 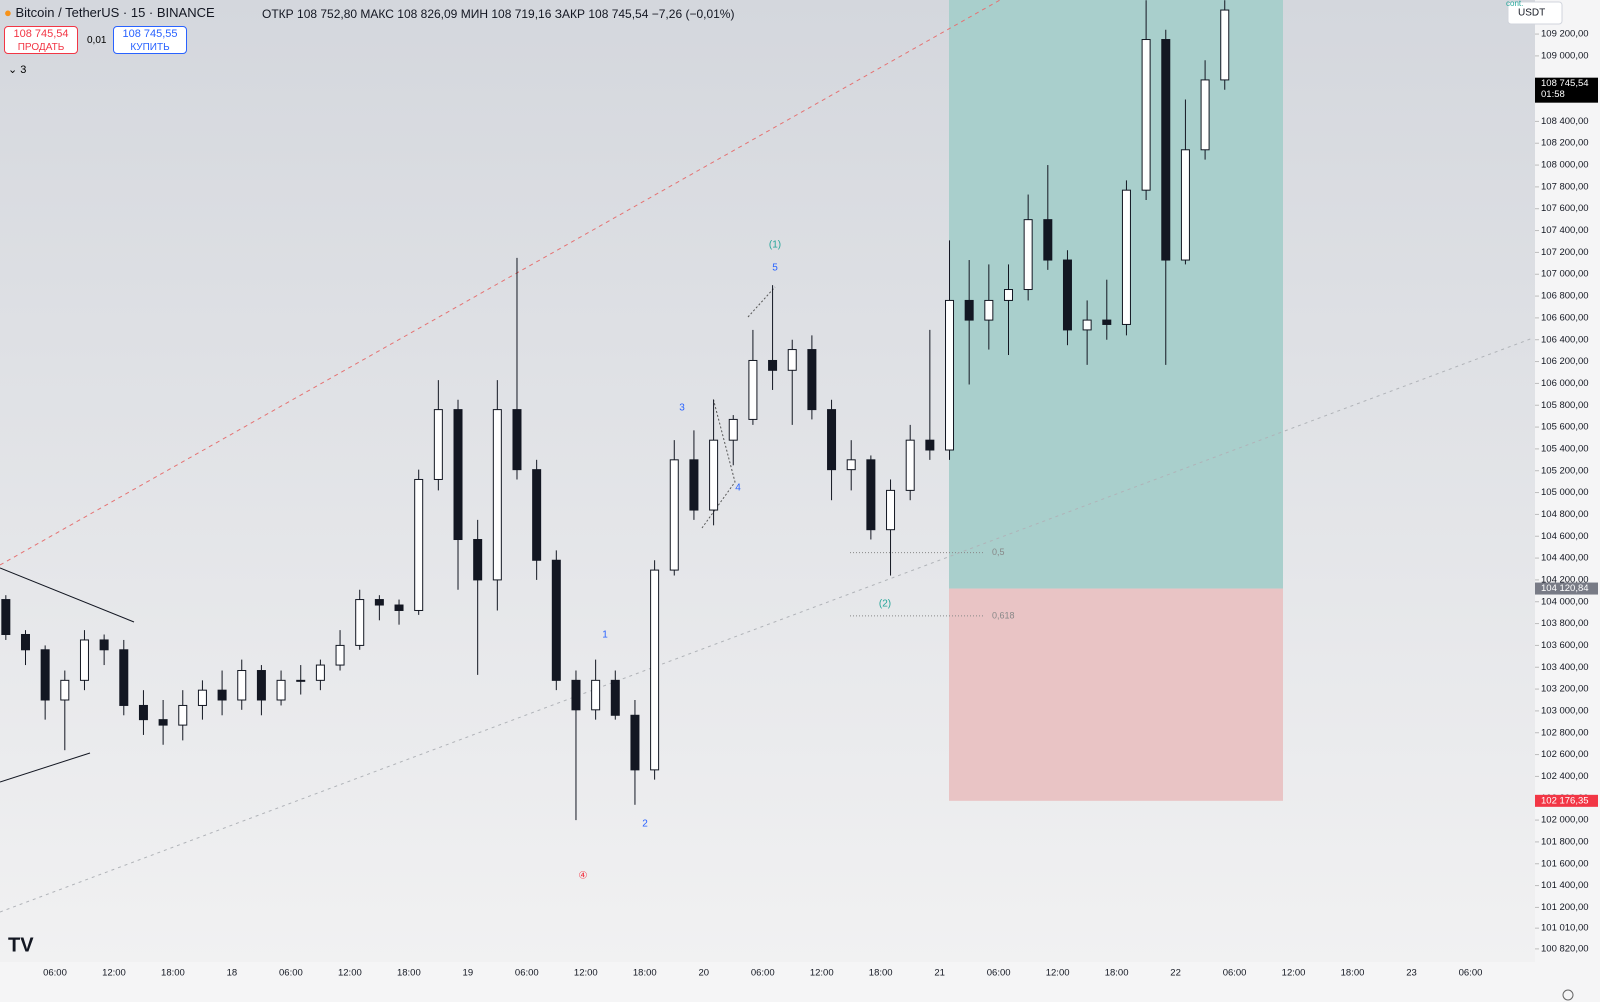 I want to click on high-label: МАКС, so click(x=377, y=14).